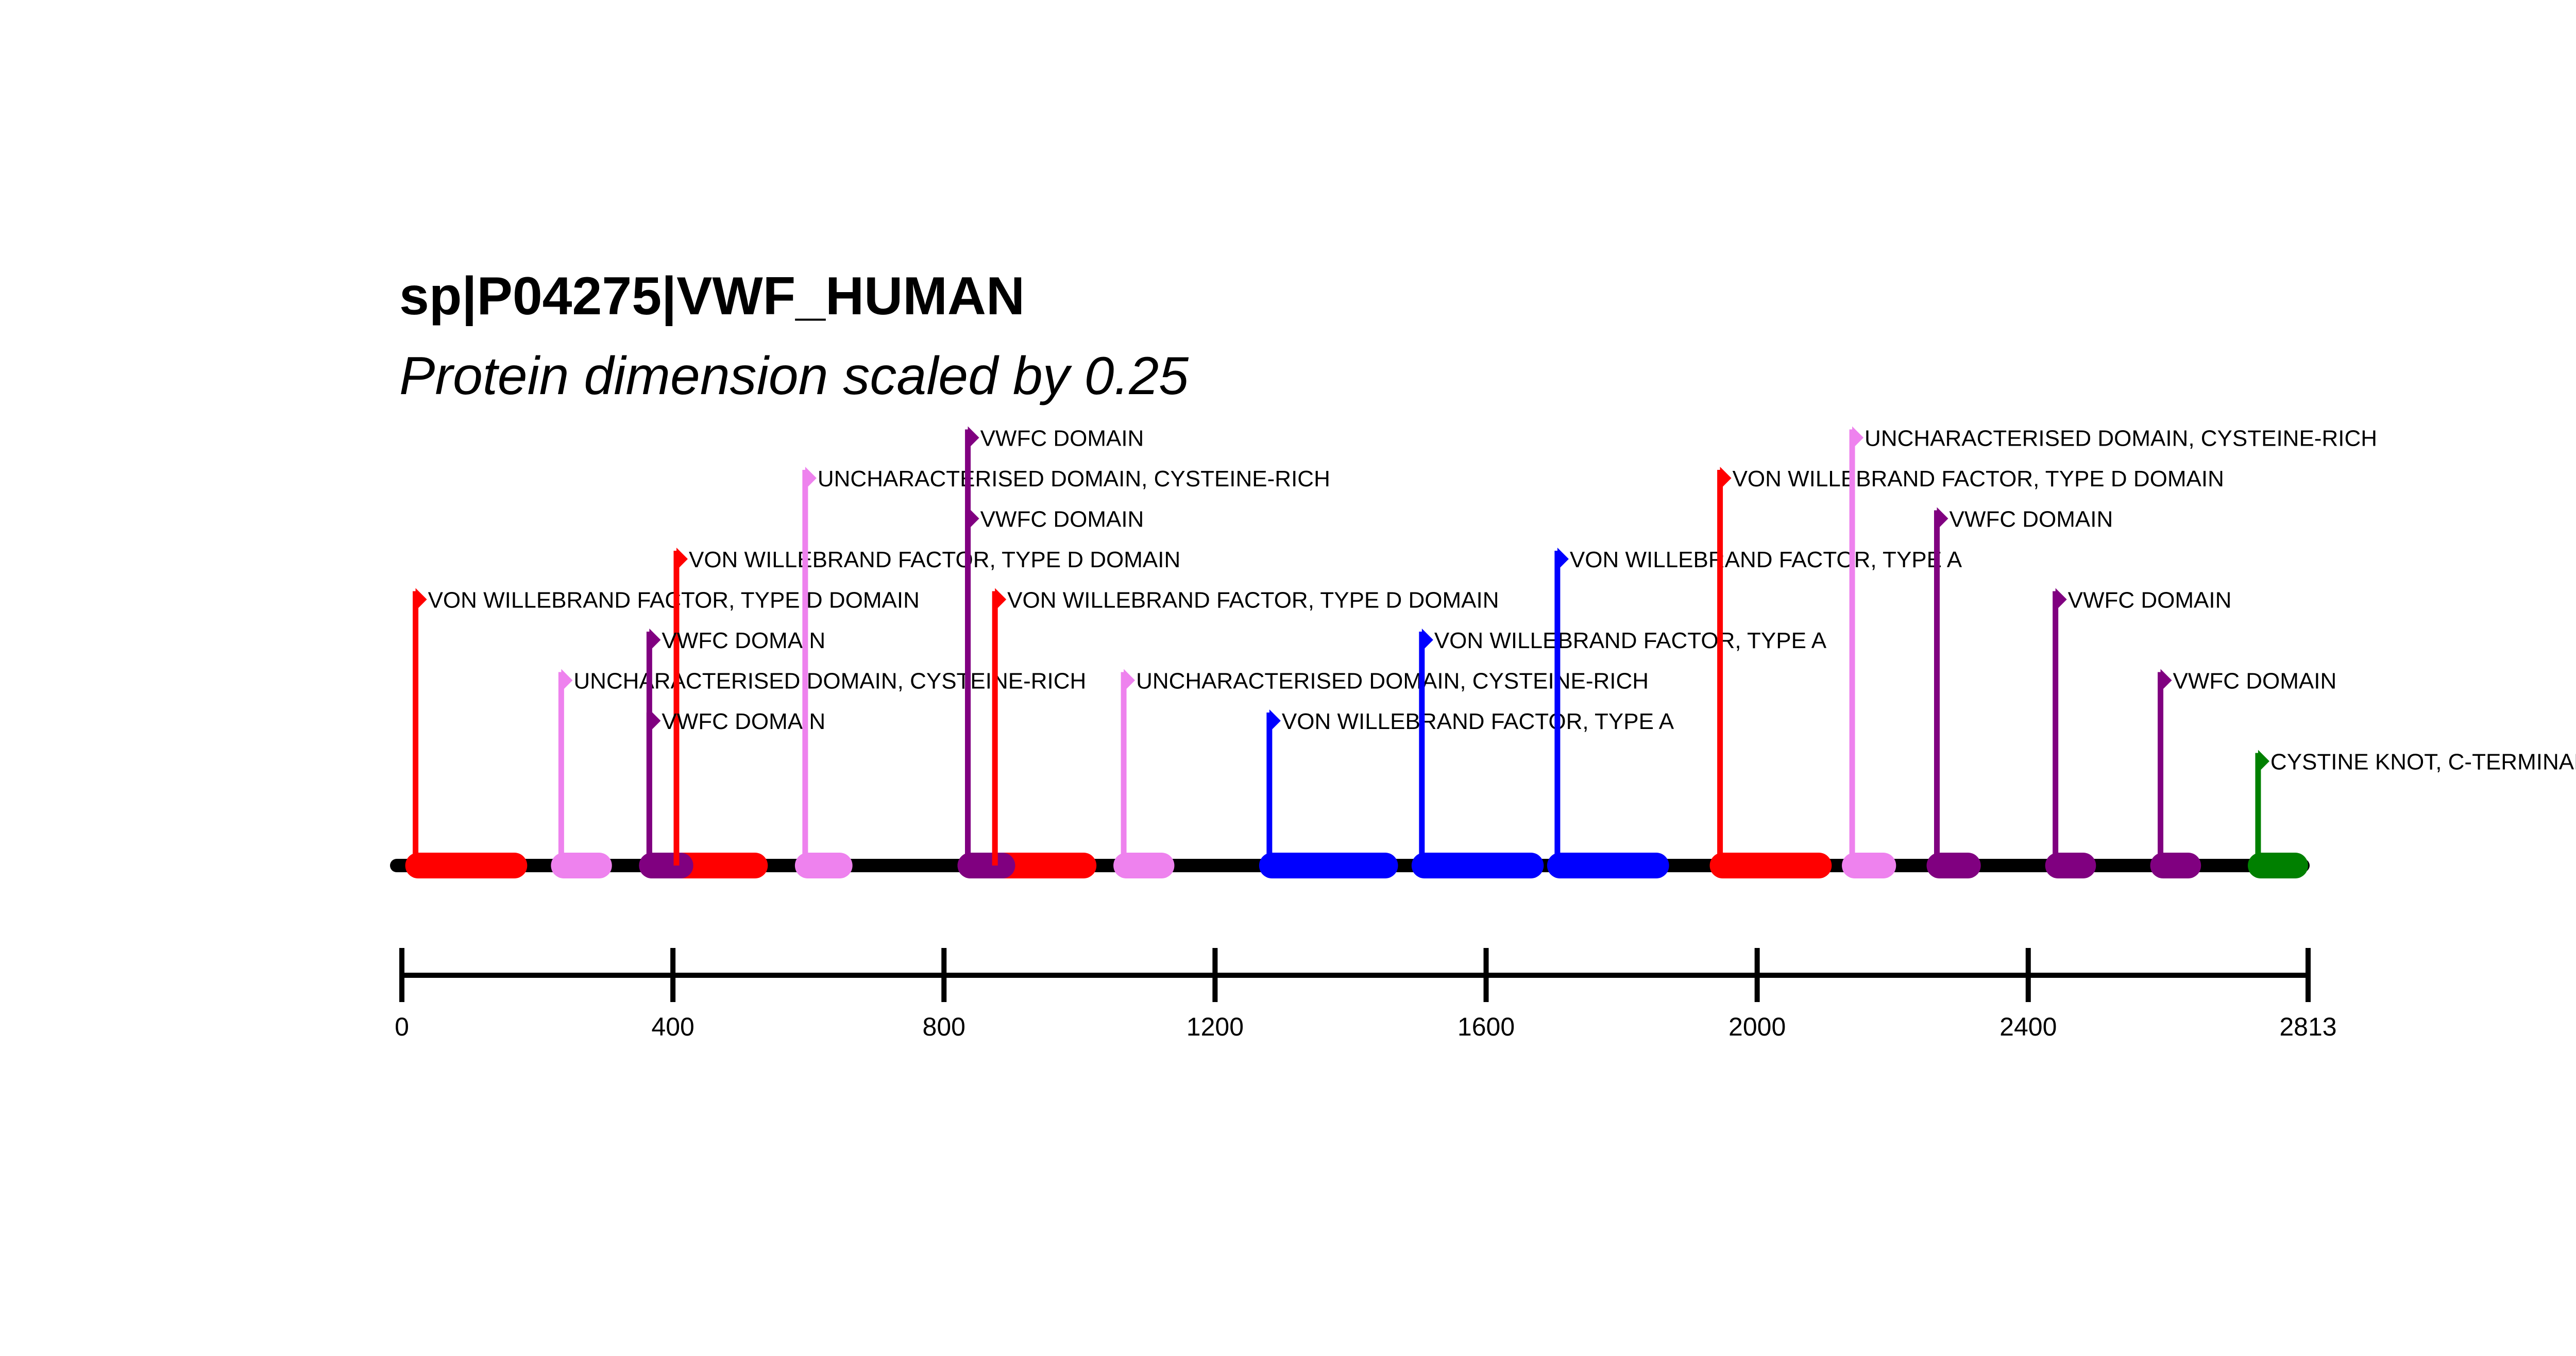  What do you see at coordinates (712, 296) in the screenshot?
I see `figure-title: sp|P04275|VWF_HUMAN` at bounding box center [712, 296].